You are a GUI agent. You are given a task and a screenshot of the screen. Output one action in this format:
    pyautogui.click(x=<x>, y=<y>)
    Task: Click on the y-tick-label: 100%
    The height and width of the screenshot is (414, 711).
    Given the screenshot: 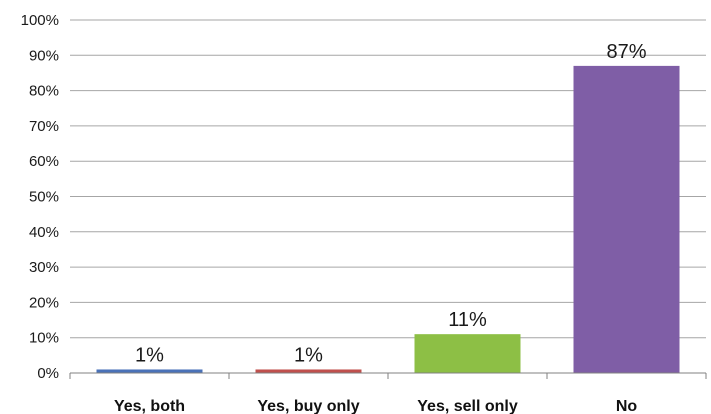 What is the action you would take?
    pyautogui.click(x=40, y=20)
    